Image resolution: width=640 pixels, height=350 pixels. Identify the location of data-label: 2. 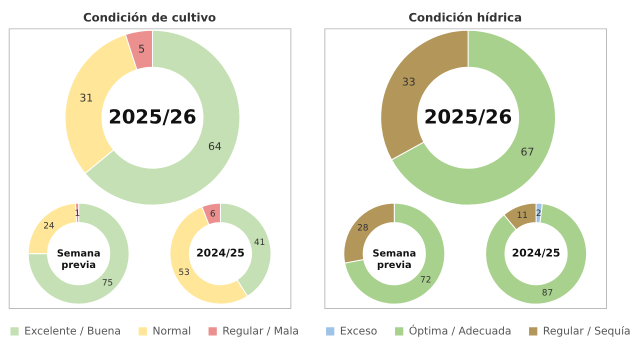
(539, 213).